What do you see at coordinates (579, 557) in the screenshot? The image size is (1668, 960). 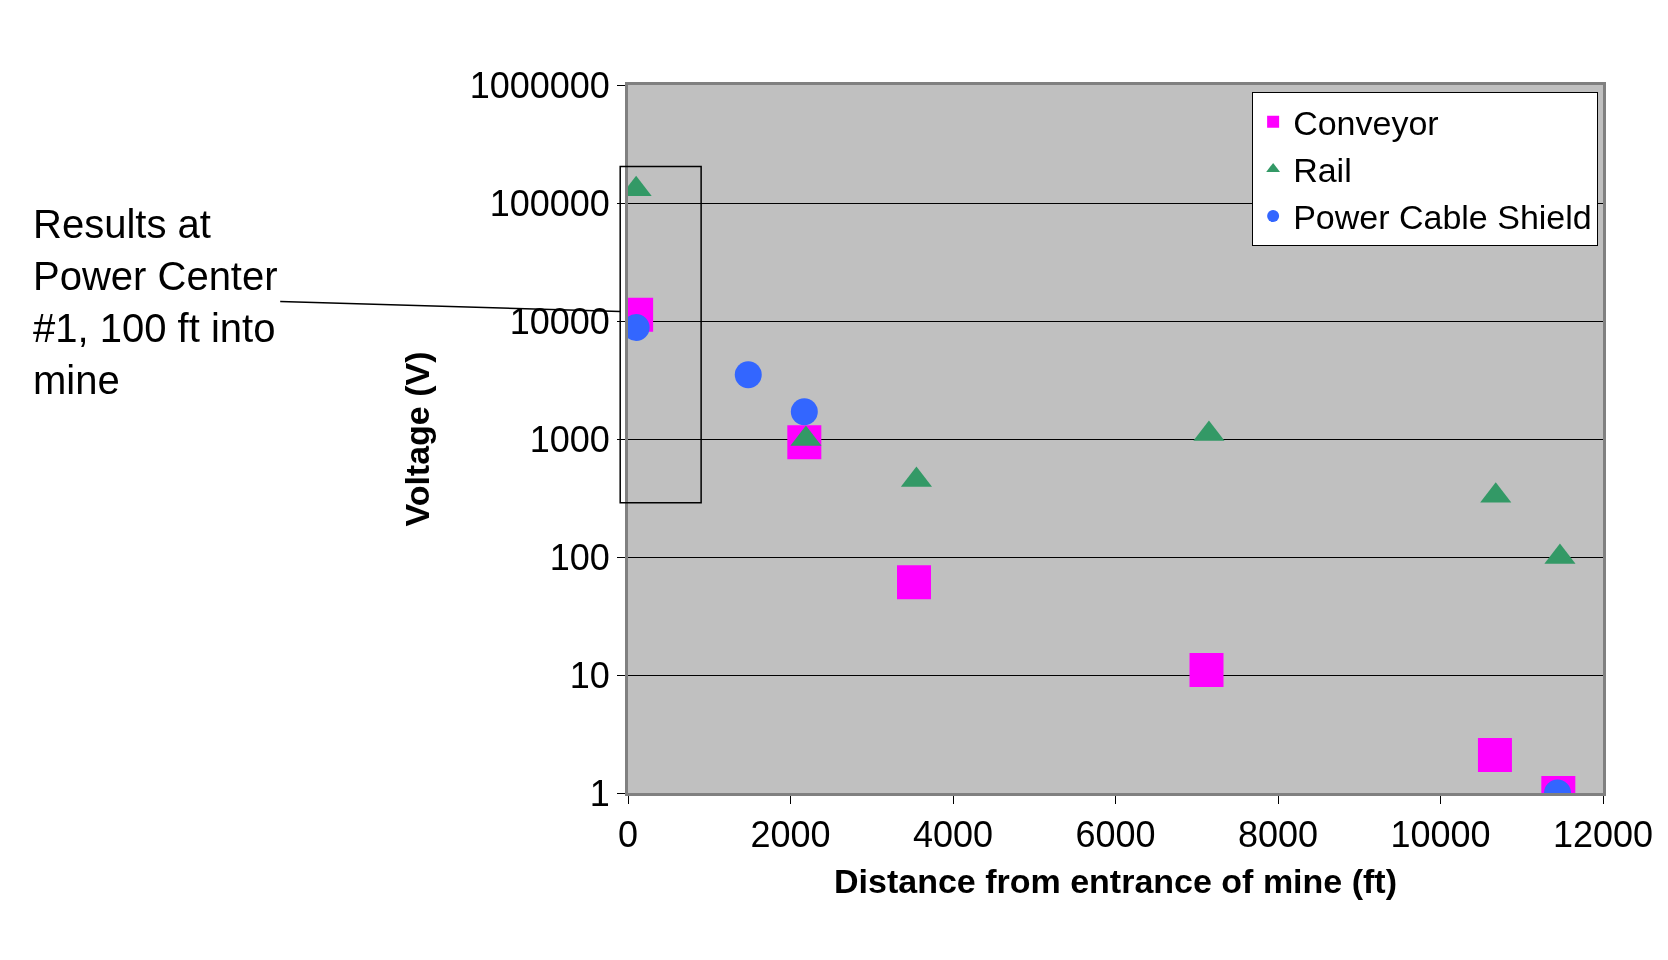 I see `y-tick-label: 100` at bounding box center [579, 557].